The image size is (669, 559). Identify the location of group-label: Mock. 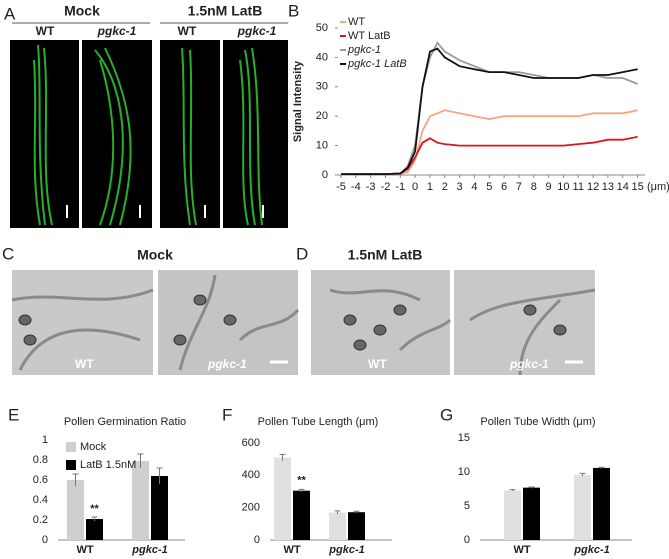
(82, 11).